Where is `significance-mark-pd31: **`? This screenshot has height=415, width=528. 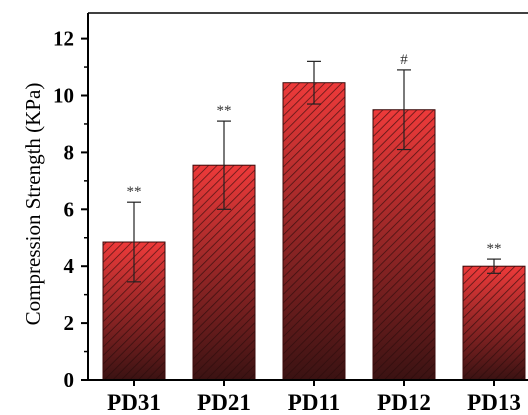
significance-mark-pd31: ** is located at coordinates (134, 192).